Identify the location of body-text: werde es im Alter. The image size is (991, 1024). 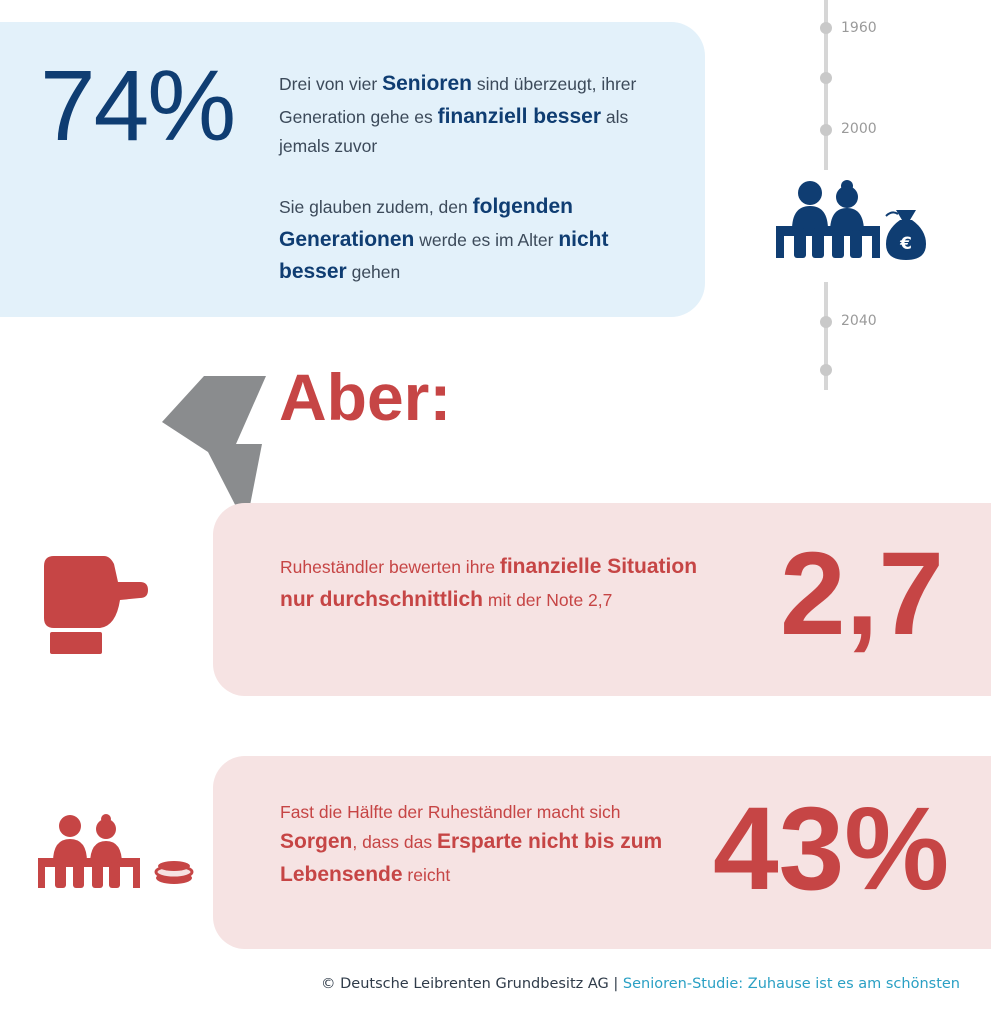
(486, 239).